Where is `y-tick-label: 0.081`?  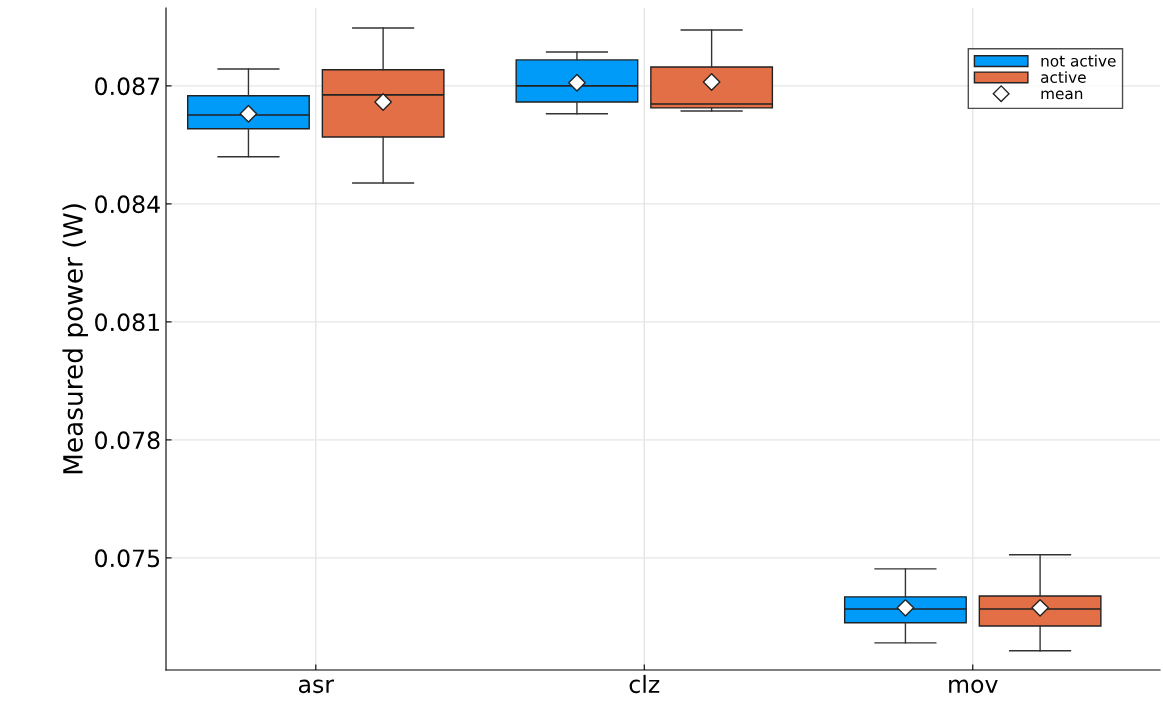
y-tick-label: 0.081 is located at coordinates (127, 322).